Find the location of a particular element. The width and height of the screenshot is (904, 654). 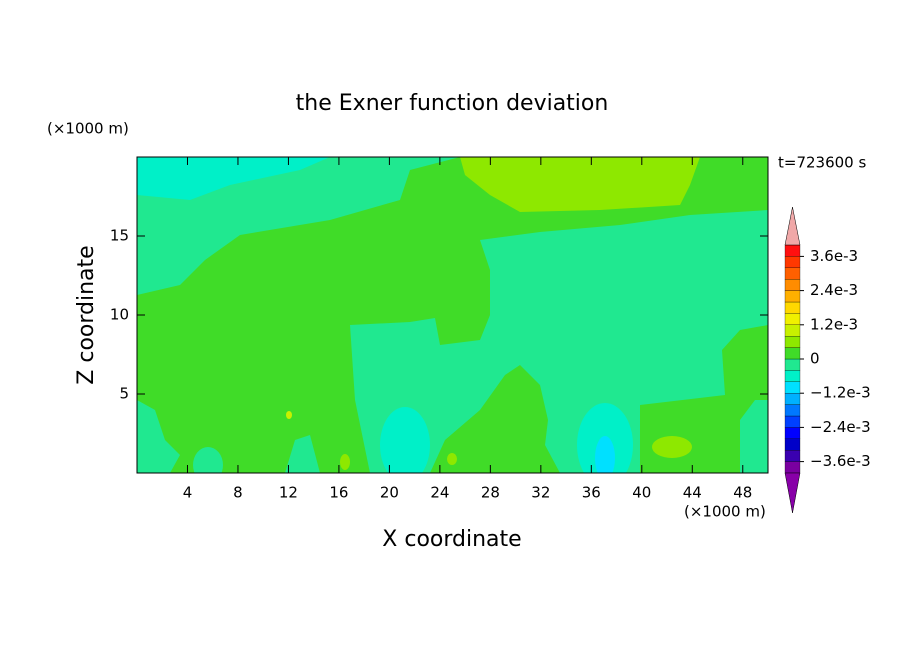

colorbar-label: −3.6e-3 is located at coordinates (840, 461).